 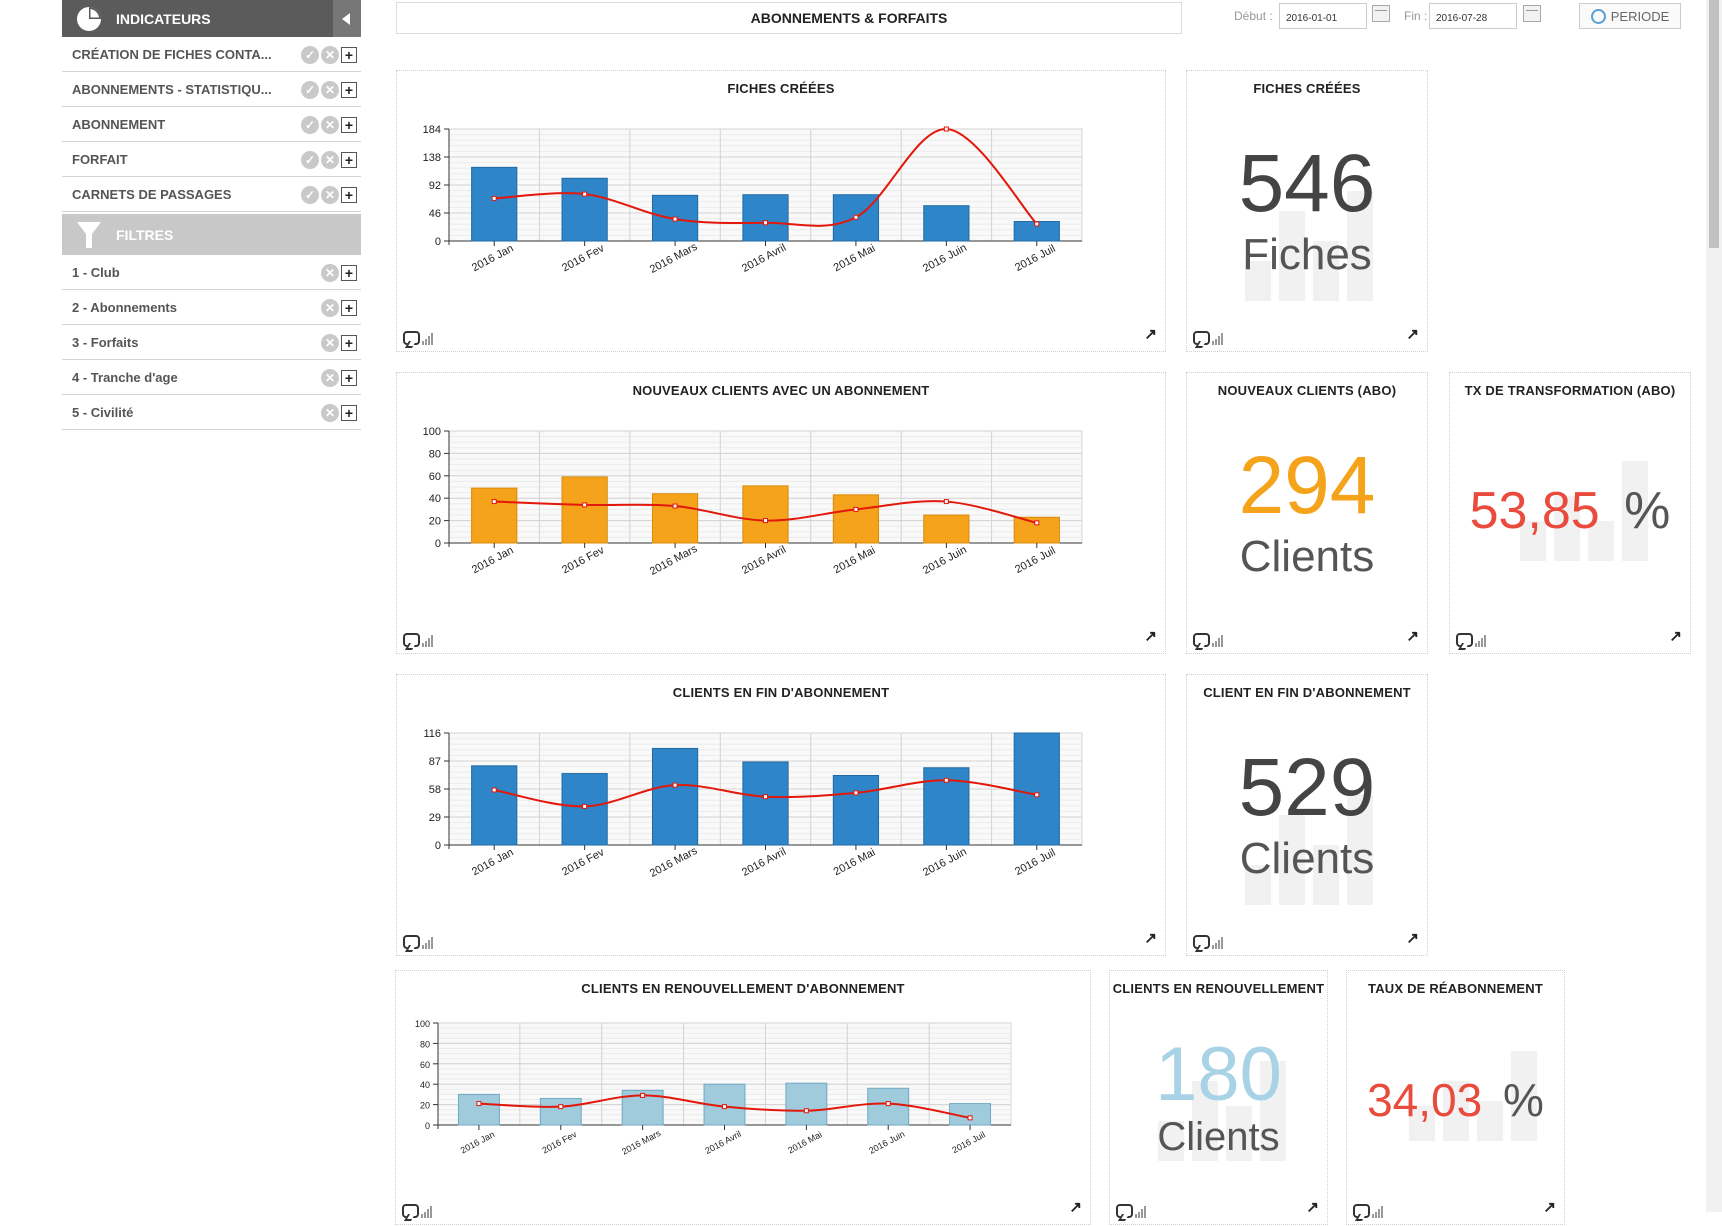 I want to click on kpi-value: 294, so click(x=1307, y=485).